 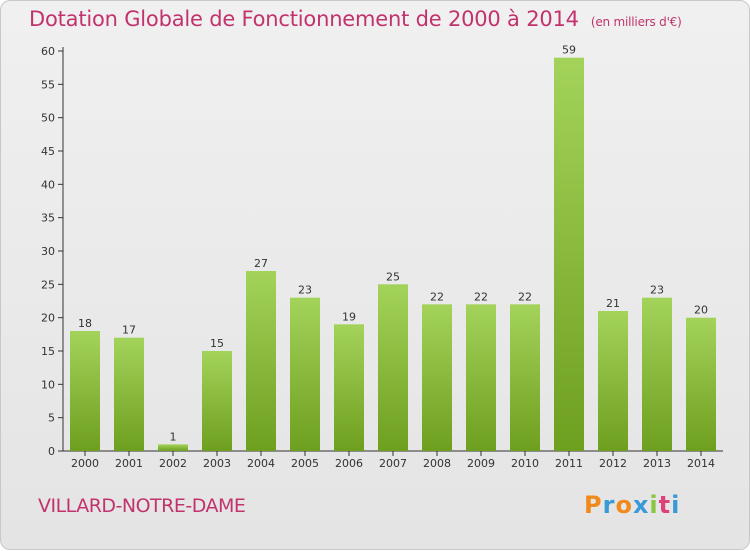 What do you see at coordinates (569, 50) in the screenshot?
I see `bar-value-label: 59` at bounding box center [569, 50].